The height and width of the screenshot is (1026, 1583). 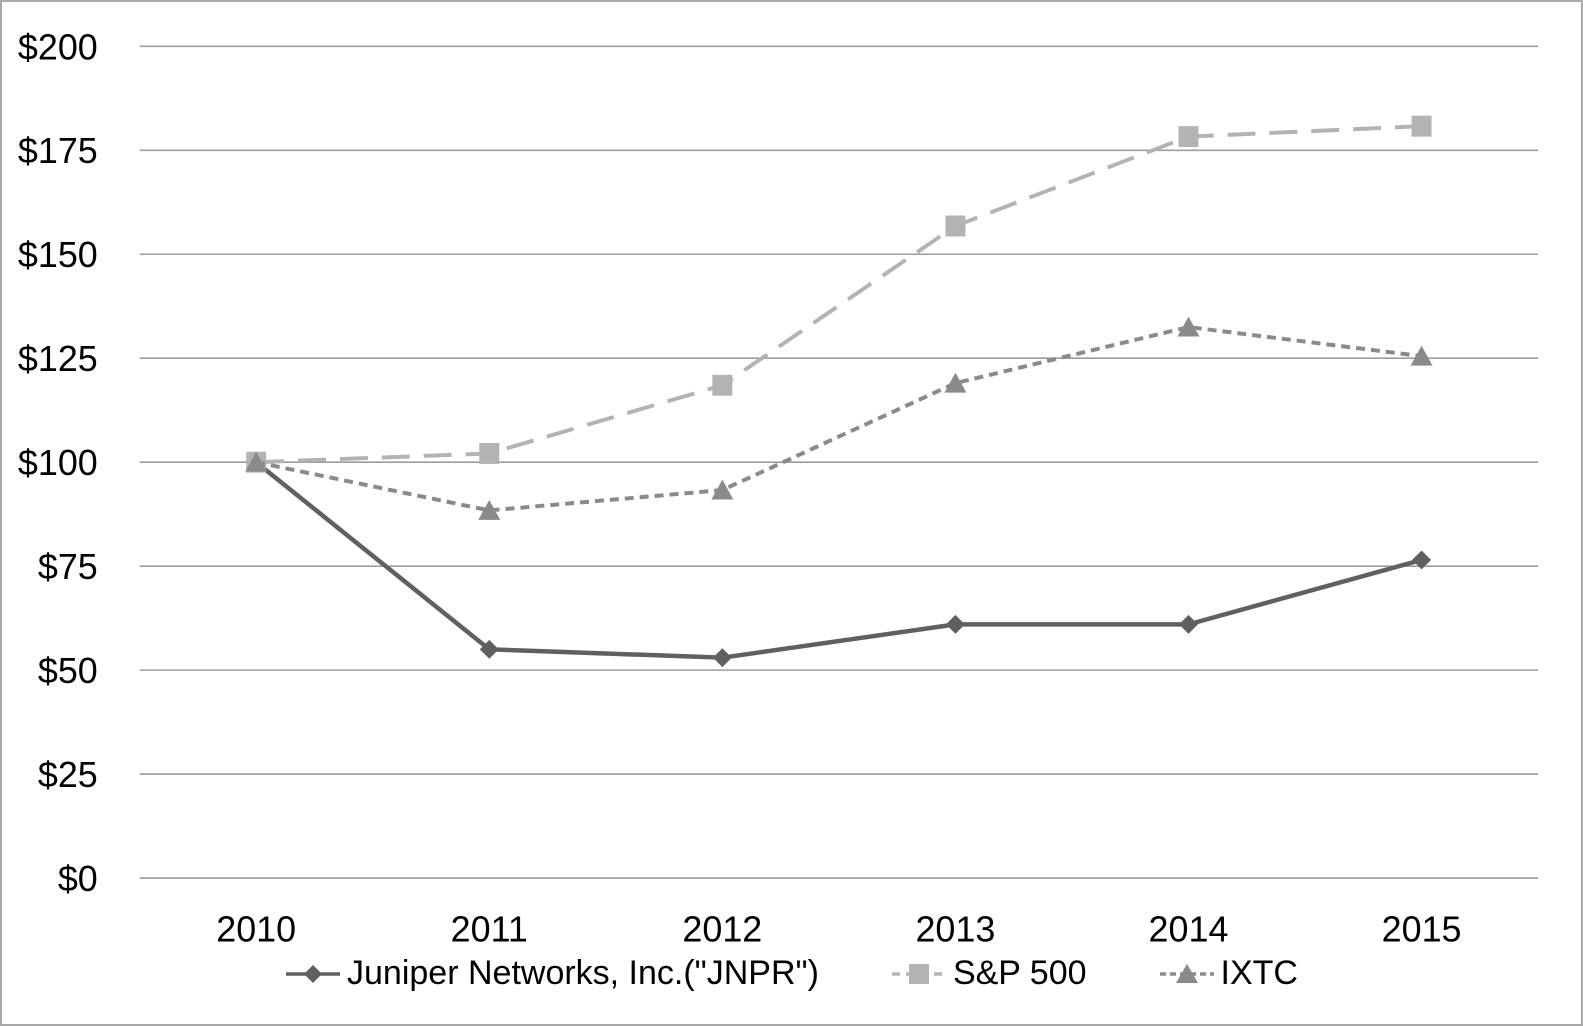 What do you see at coordinates (918, 973) in the screenshot?
I see `square-dash-marker-icon` at bounding box center [918, 973].